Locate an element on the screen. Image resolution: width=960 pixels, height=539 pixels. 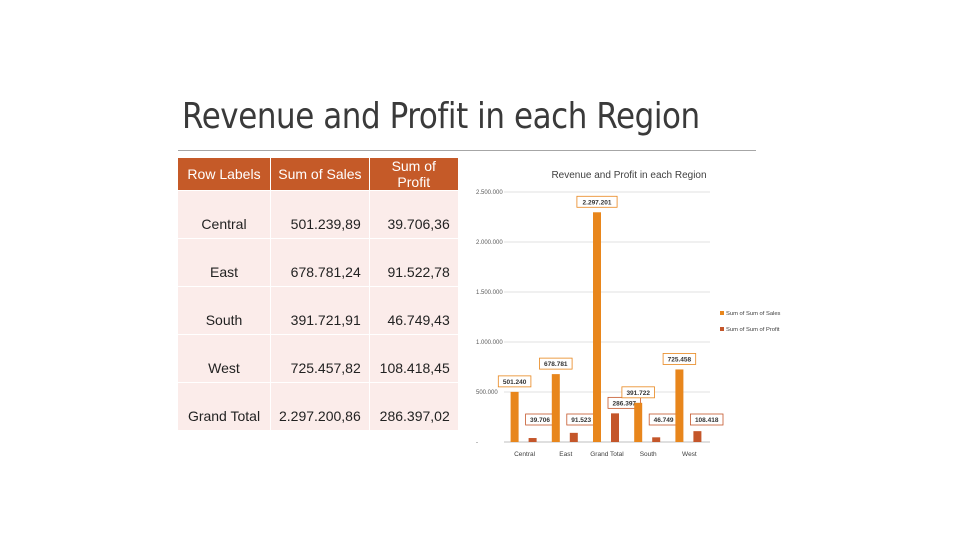
x-tick-label: East is located at coordinates (565, 454).